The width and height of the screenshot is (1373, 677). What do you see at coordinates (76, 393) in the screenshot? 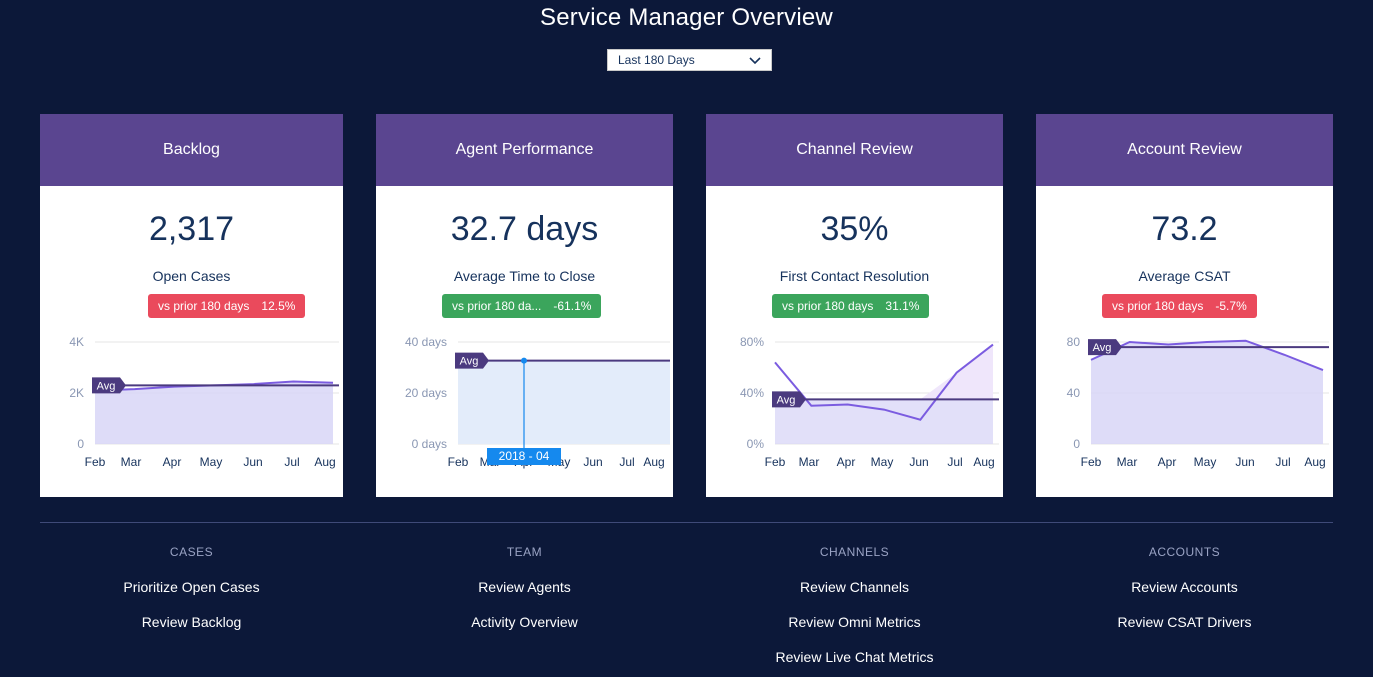
I see `y-tick-label: 2K` at bounding box center [76, 393].